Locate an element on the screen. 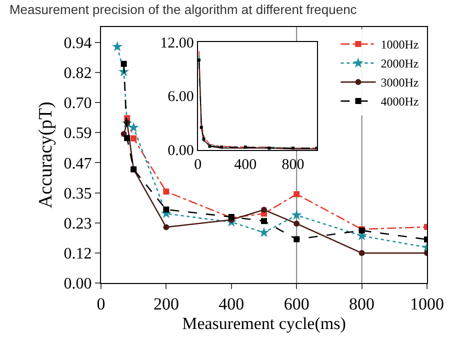 The width and height of the screenshot is (474, 340). y-tick-label: 0.82 is located at coordinates (78, 73).